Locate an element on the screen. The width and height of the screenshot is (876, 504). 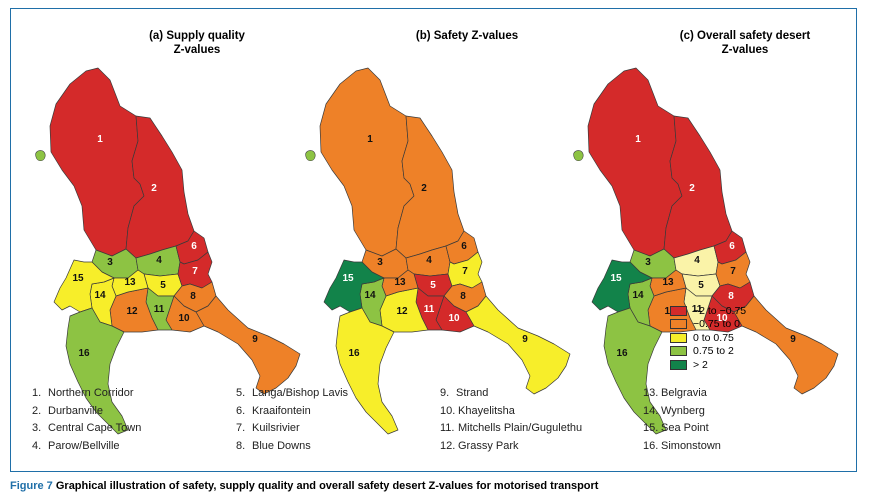
region-list-item: 6. Kraaifontein is located at coordinates (292, 414).